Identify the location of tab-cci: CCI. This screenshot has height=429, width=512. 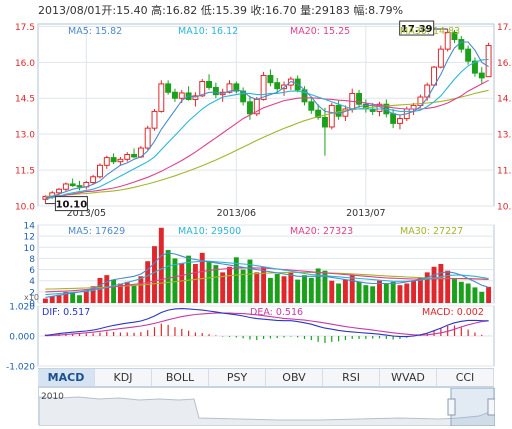
(465, 377).